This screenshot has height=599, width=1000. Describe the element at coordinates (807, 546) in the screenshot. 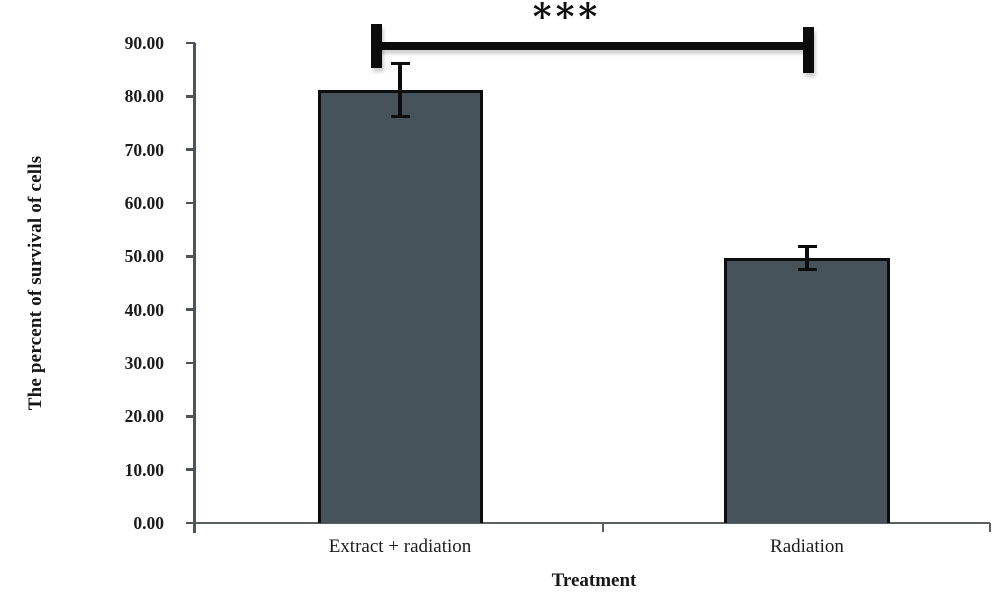

I see `category-label: Radiation` at that location.